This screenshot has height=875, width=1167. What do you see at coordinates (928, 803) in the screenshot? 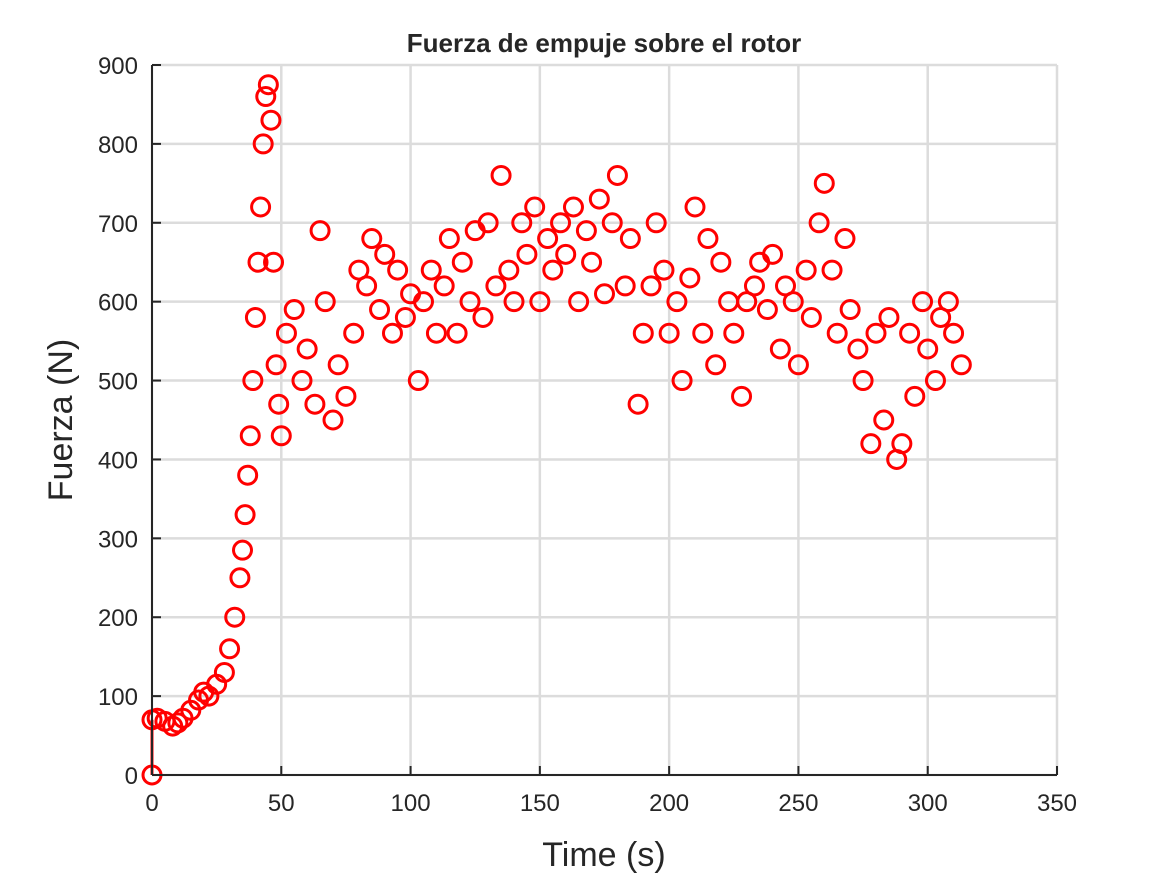
I see `x-tick-label: 300` at bounding box center [928, 803].